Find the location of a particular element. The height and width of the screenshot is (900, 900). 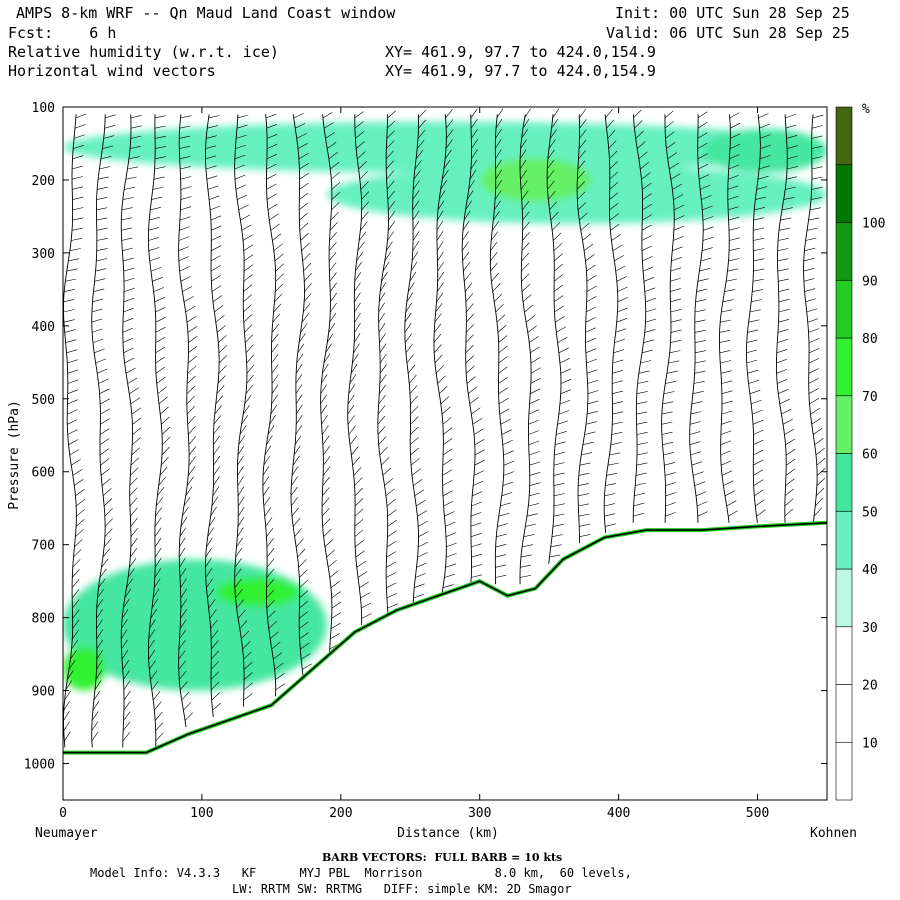

colorbar-level-label: 80 is located at coordinates (870, 339).